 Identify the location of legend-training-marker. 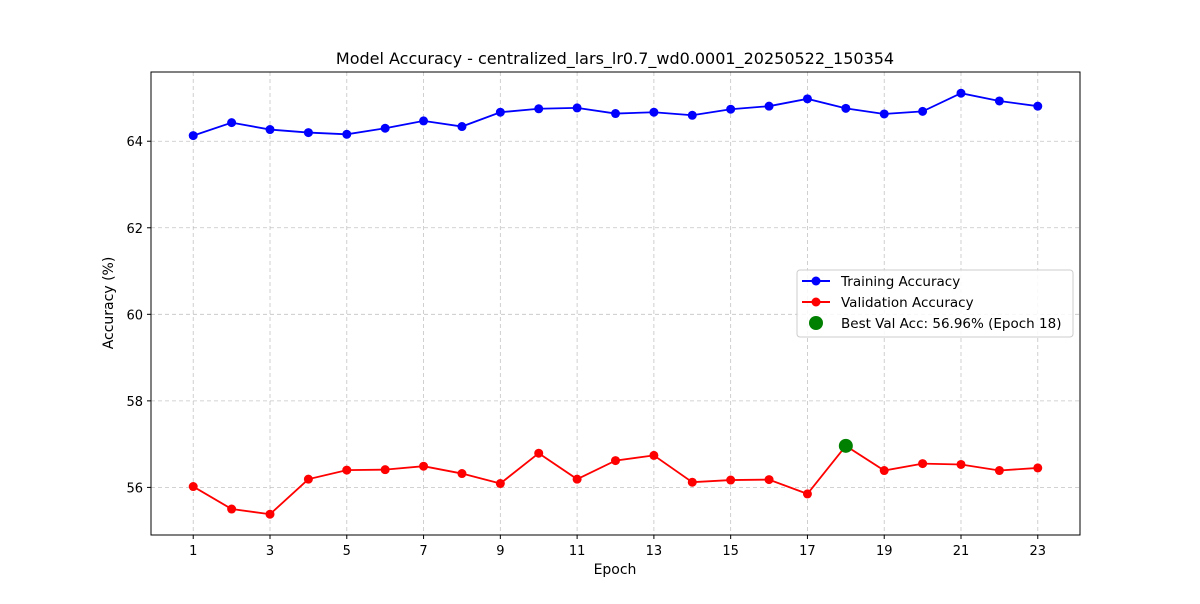
(816, 281).